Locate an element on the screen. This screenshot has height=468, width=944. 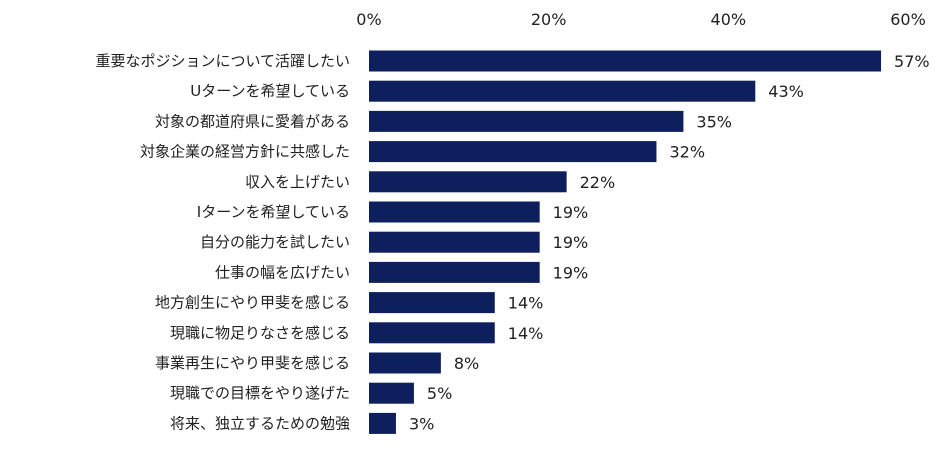
category-label: 重要なポジションについて活躍したい is located at coordinates (222, 61).